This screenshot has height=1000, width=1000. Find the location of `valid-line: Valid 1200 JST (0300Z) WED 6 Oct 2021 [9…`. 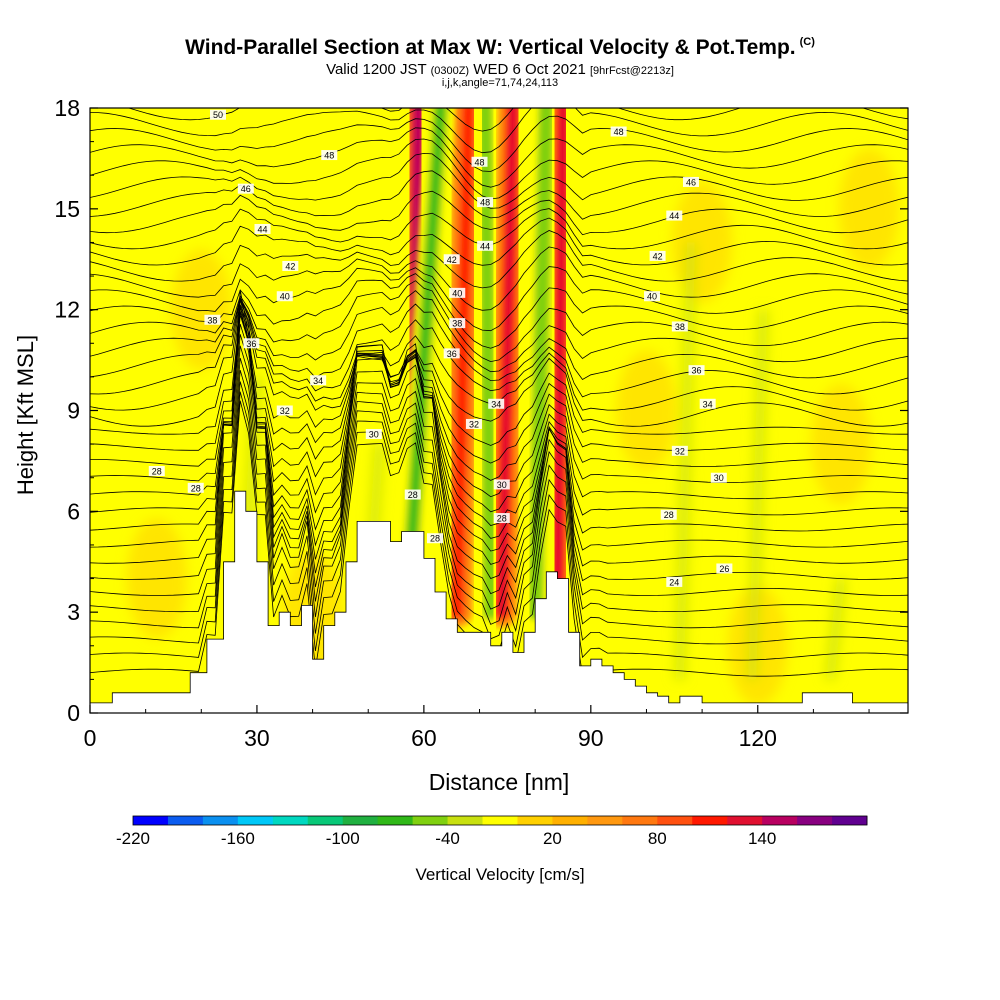

valid-line: Valid 1200 JST (0300Z) WED 6 Oct 2021 [9… is located at coordinates (500, 69).